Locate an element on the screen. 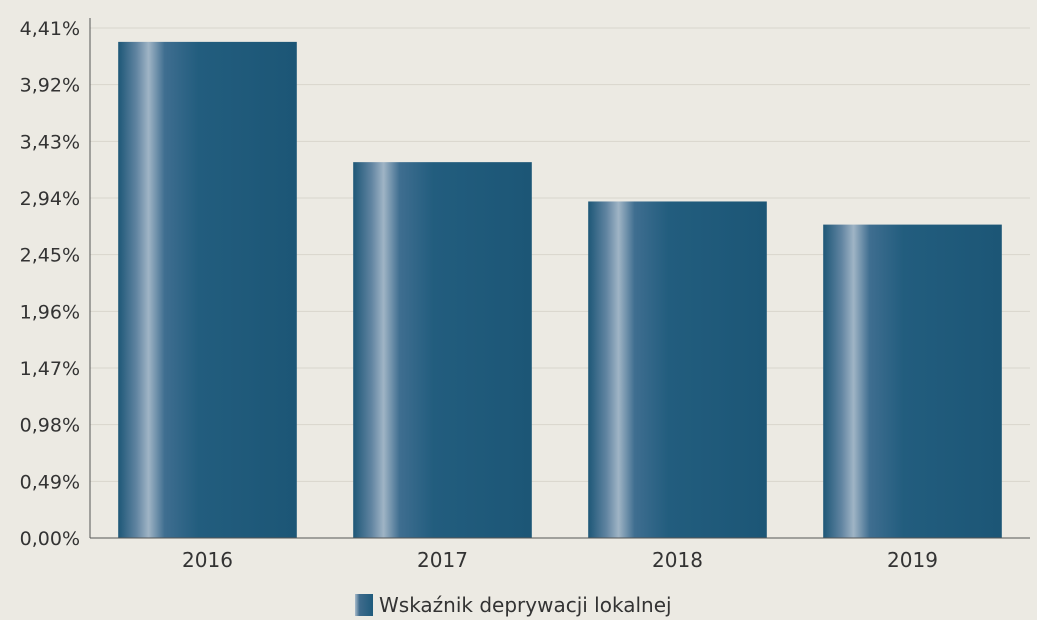 This screenshot has width=1037, height=620. legend: Wskaźnik deprywacji lokalnej is located at coordinates (513, 605).